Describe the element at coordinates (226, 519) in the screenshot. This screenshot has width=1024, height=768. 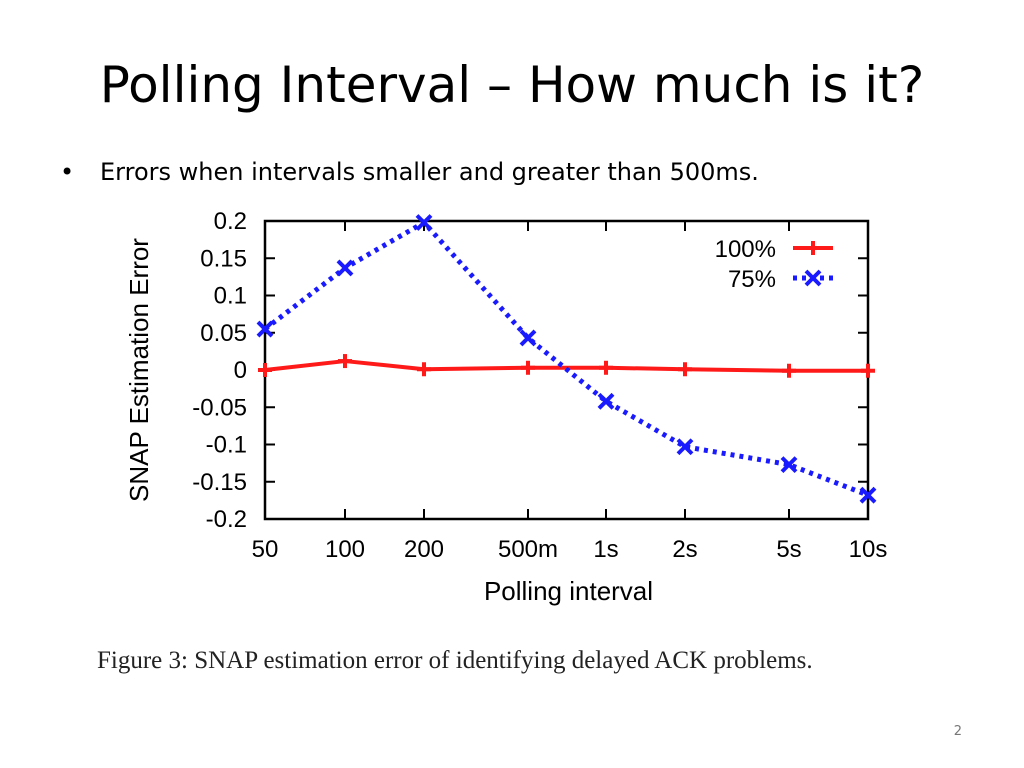
I see `y-tick-label: -0.2` at that location.